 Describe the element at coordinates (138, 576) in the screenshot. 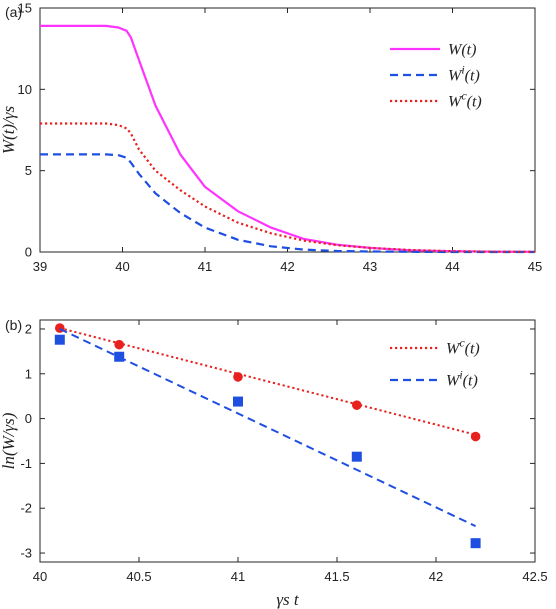

I see `x-tick-label: 40.5` at that location.